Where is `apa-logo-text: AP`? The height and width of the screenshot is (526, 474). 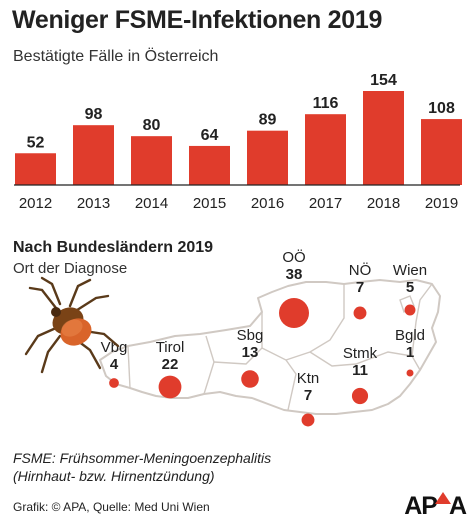
apa-logo-text: AP is located at coordinates (421, 506).